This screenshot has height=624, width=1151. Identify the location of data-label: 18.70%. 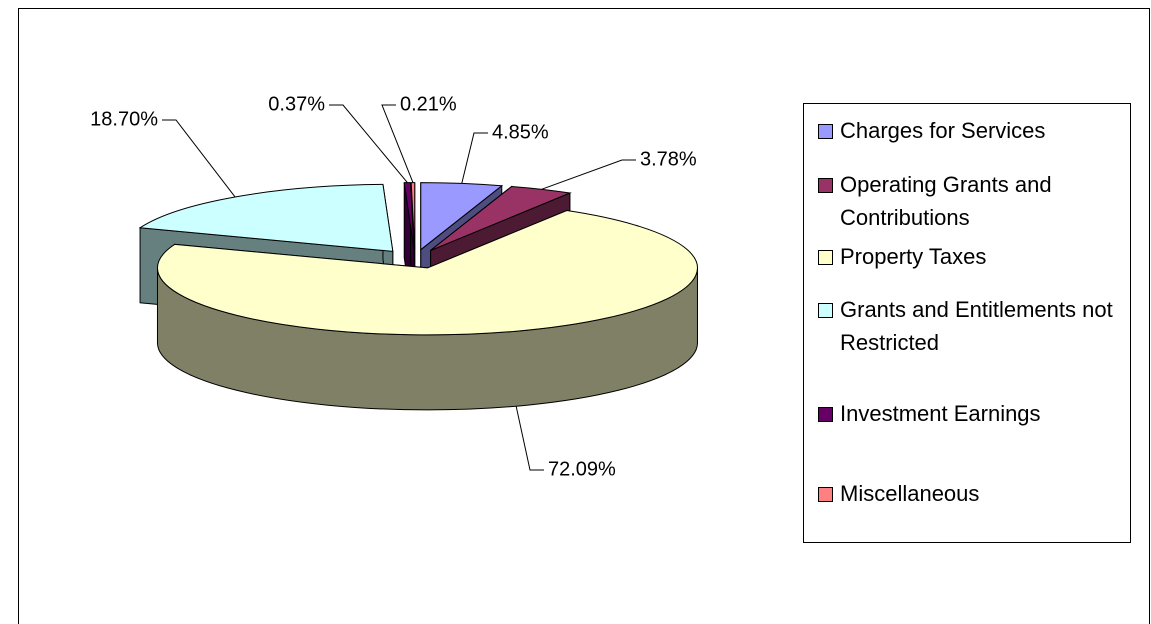
(124, 119).